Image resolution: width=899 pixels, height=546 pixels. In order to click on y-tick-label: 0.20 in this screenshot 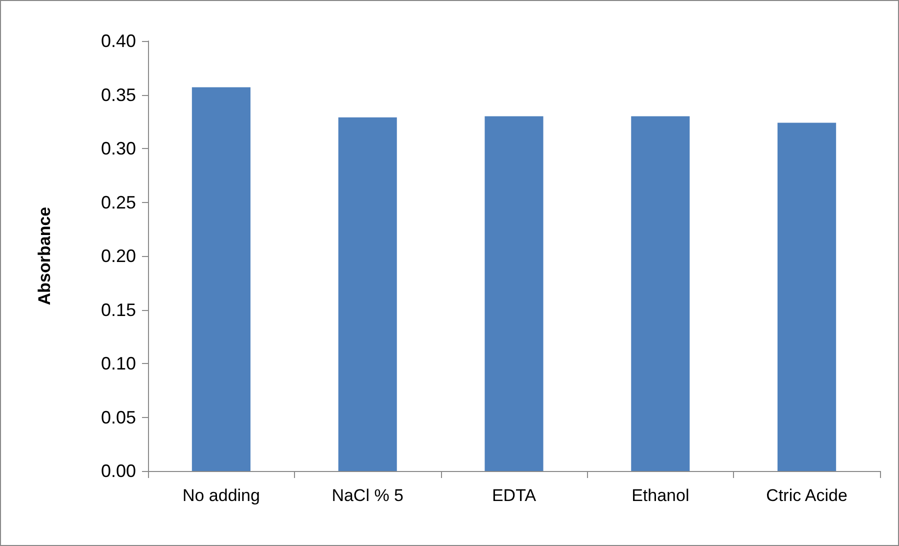, I will do `click(118, 256)`.